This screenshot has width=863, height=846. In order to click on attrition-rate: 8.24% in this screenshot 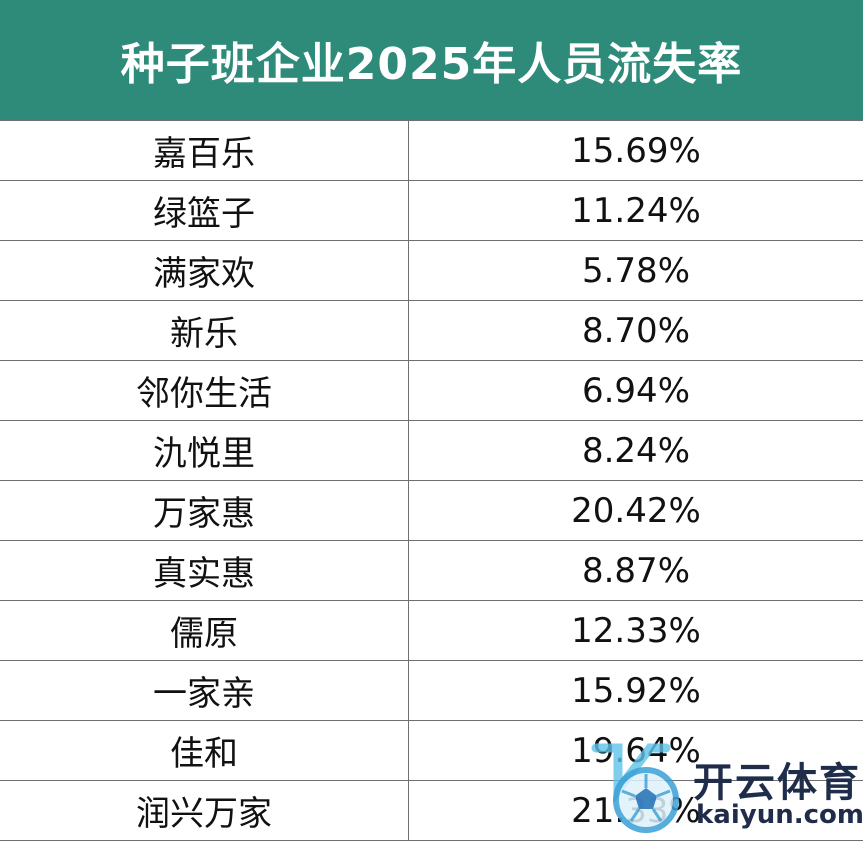, I will do `click(635, 450)`.